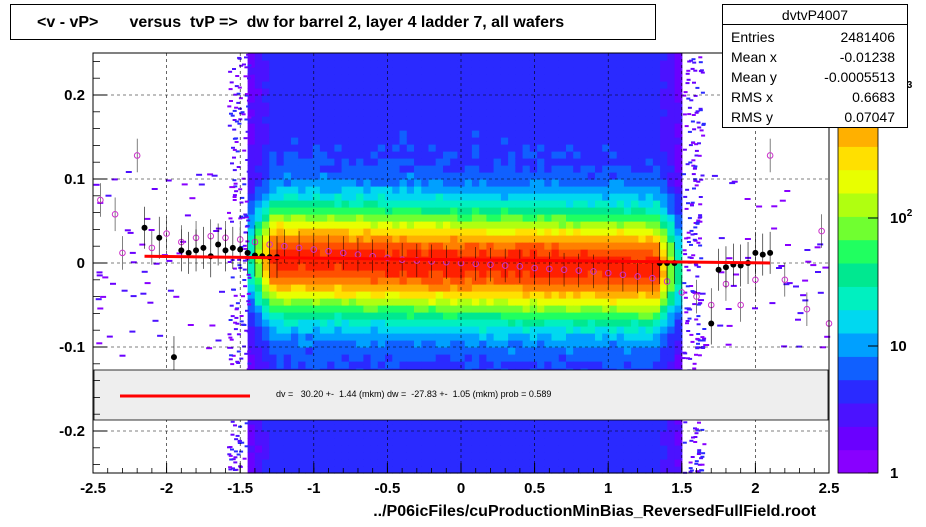  What do you see at coordinates (718, 269) in the screenshot?
I see `profile-filled-marker` at bounding box center [718, 269].